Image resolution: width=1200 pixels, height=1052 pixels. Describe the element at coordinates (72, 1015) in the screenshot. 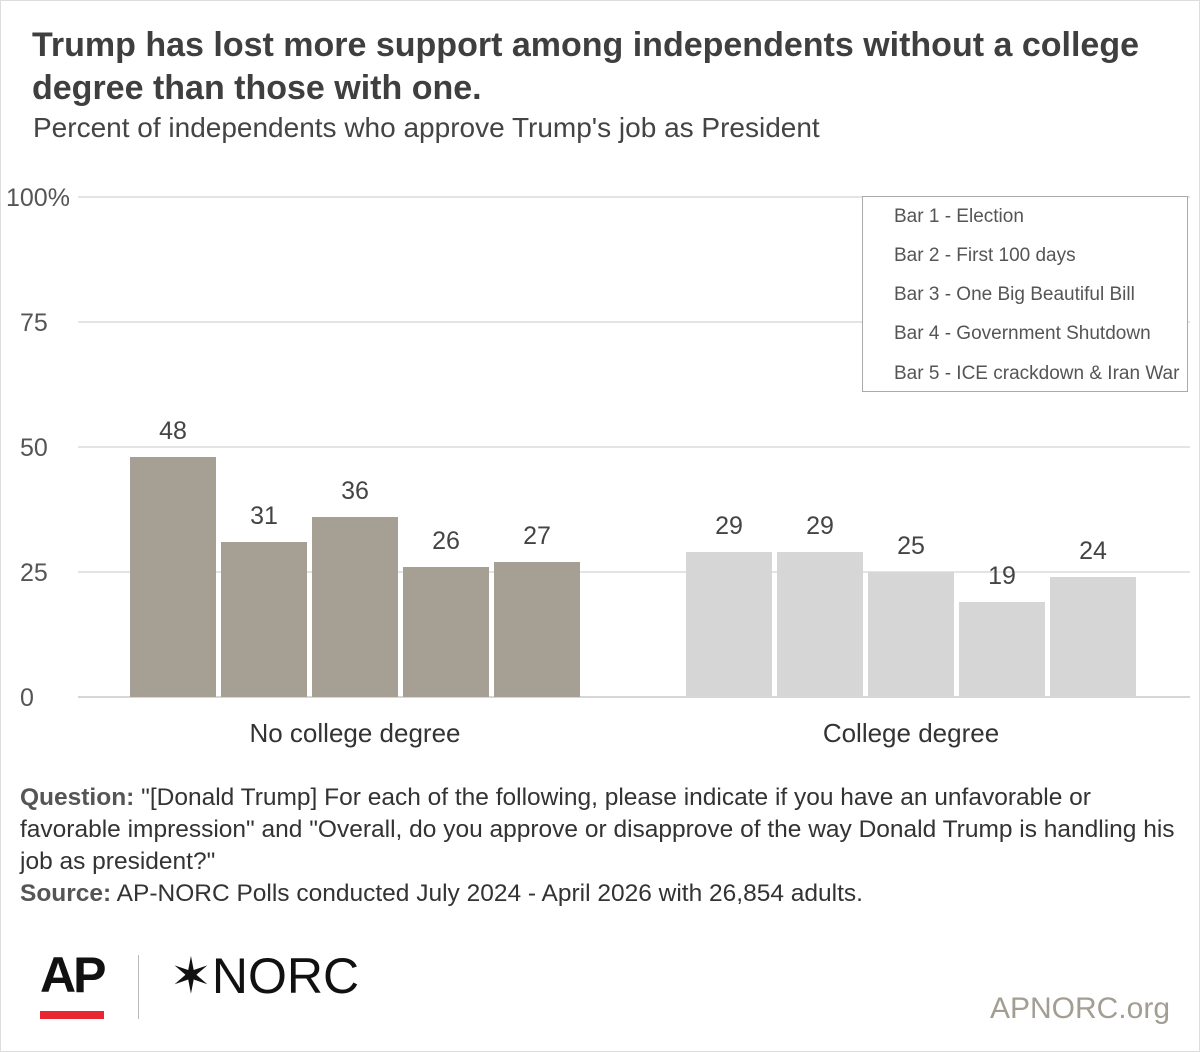

I see `ap-logo-bar` at that location.